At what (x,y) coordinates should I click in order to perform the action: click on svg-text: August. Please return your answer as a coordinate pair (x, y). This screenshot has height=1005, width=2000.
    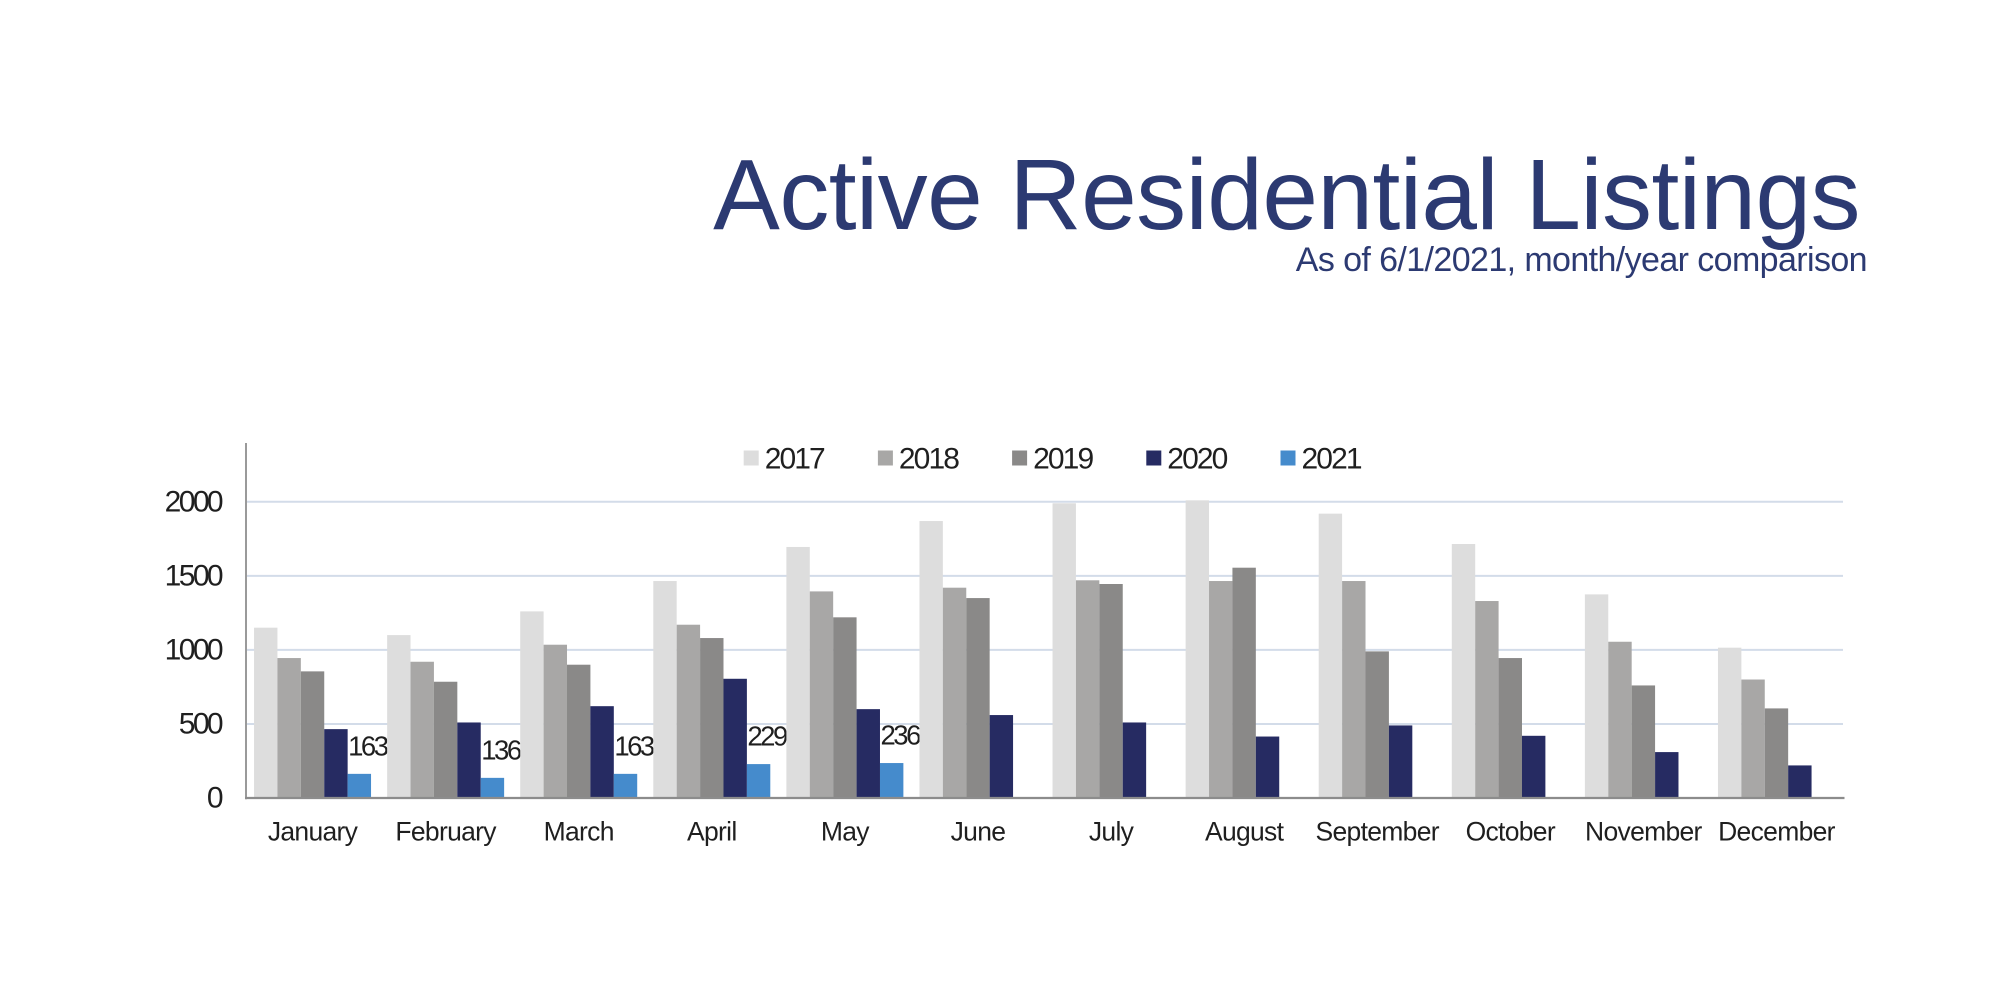
    Looking at the image, I should click on (1245, 831).